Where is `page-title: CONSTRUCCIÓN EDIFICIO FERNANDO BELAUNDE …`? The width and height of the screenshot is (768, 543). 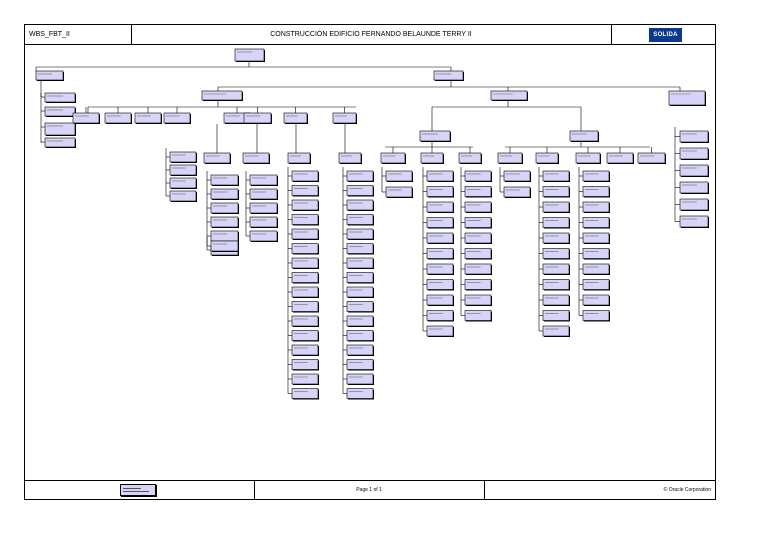
page-title: CONSTRUCCIÓN EDIFICIO FERNANDO BELAUNDE … is located at coordinates (371, 34).